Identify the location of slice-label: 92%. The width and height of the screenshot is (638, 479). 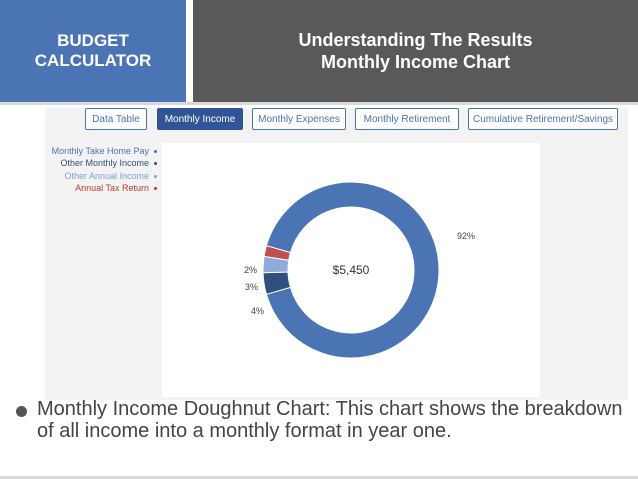
(466, 236).